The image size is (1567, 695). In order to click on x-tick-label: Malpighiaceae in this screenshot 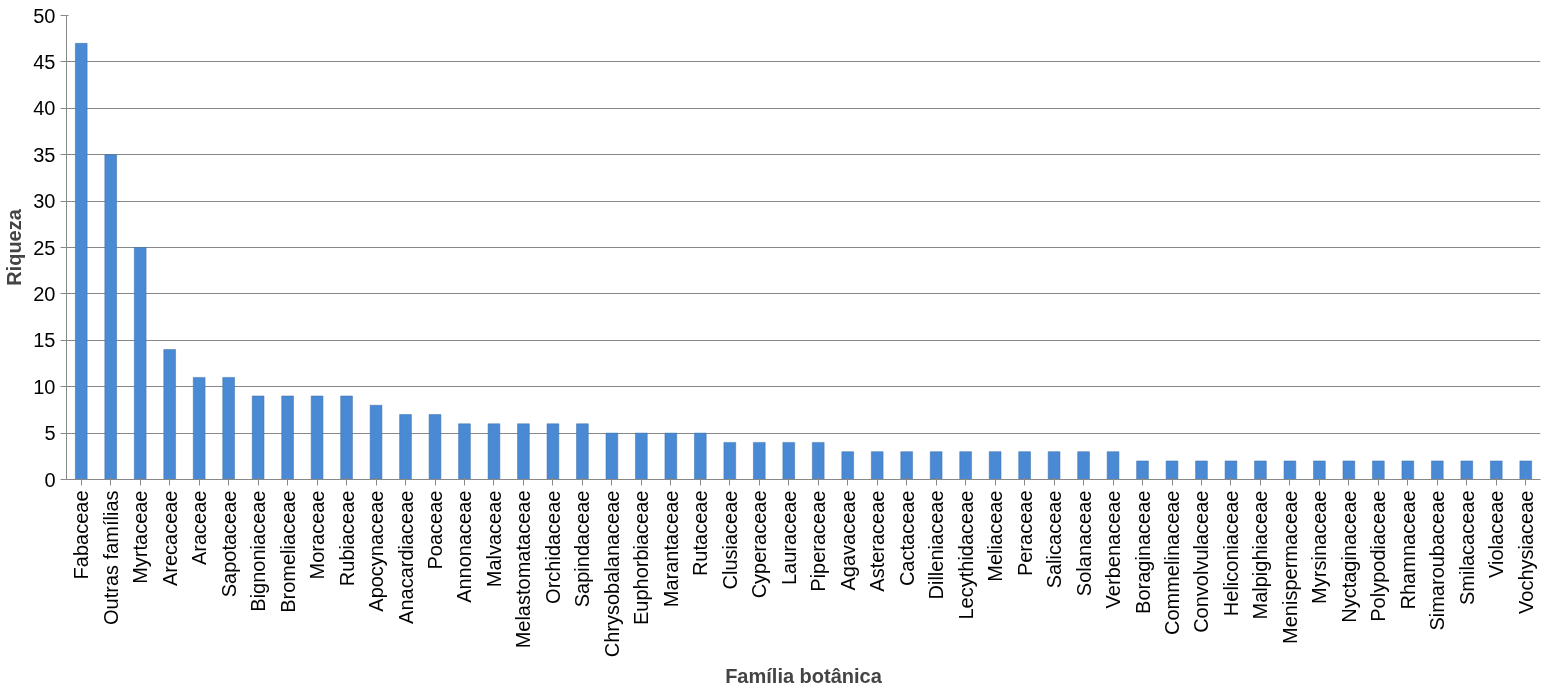, I will do `click(1260, 555)`.